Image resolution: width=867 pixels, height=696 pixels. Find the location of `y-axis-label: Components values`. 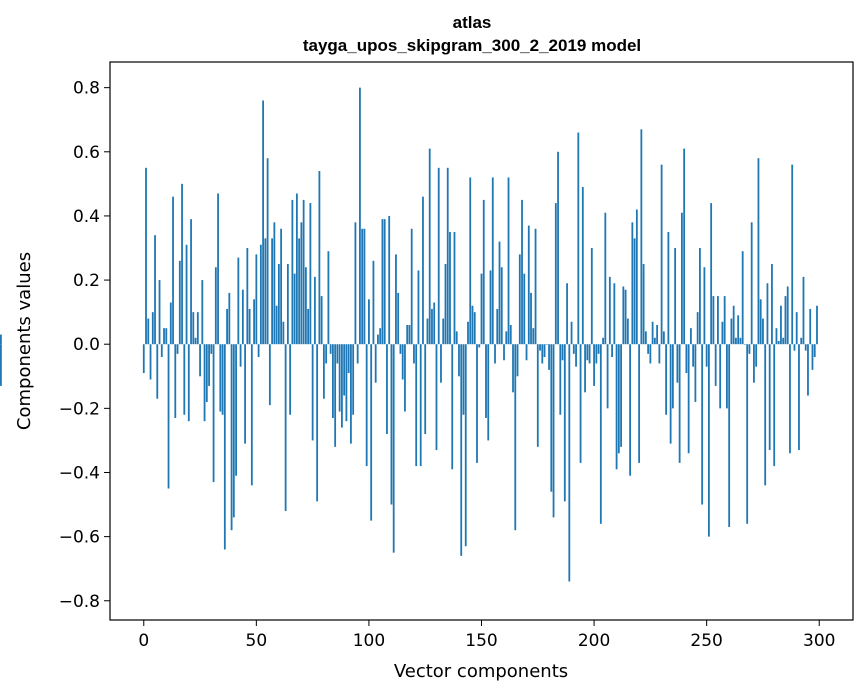

y-axis-label: Components values is located at coordinates (24, 341).